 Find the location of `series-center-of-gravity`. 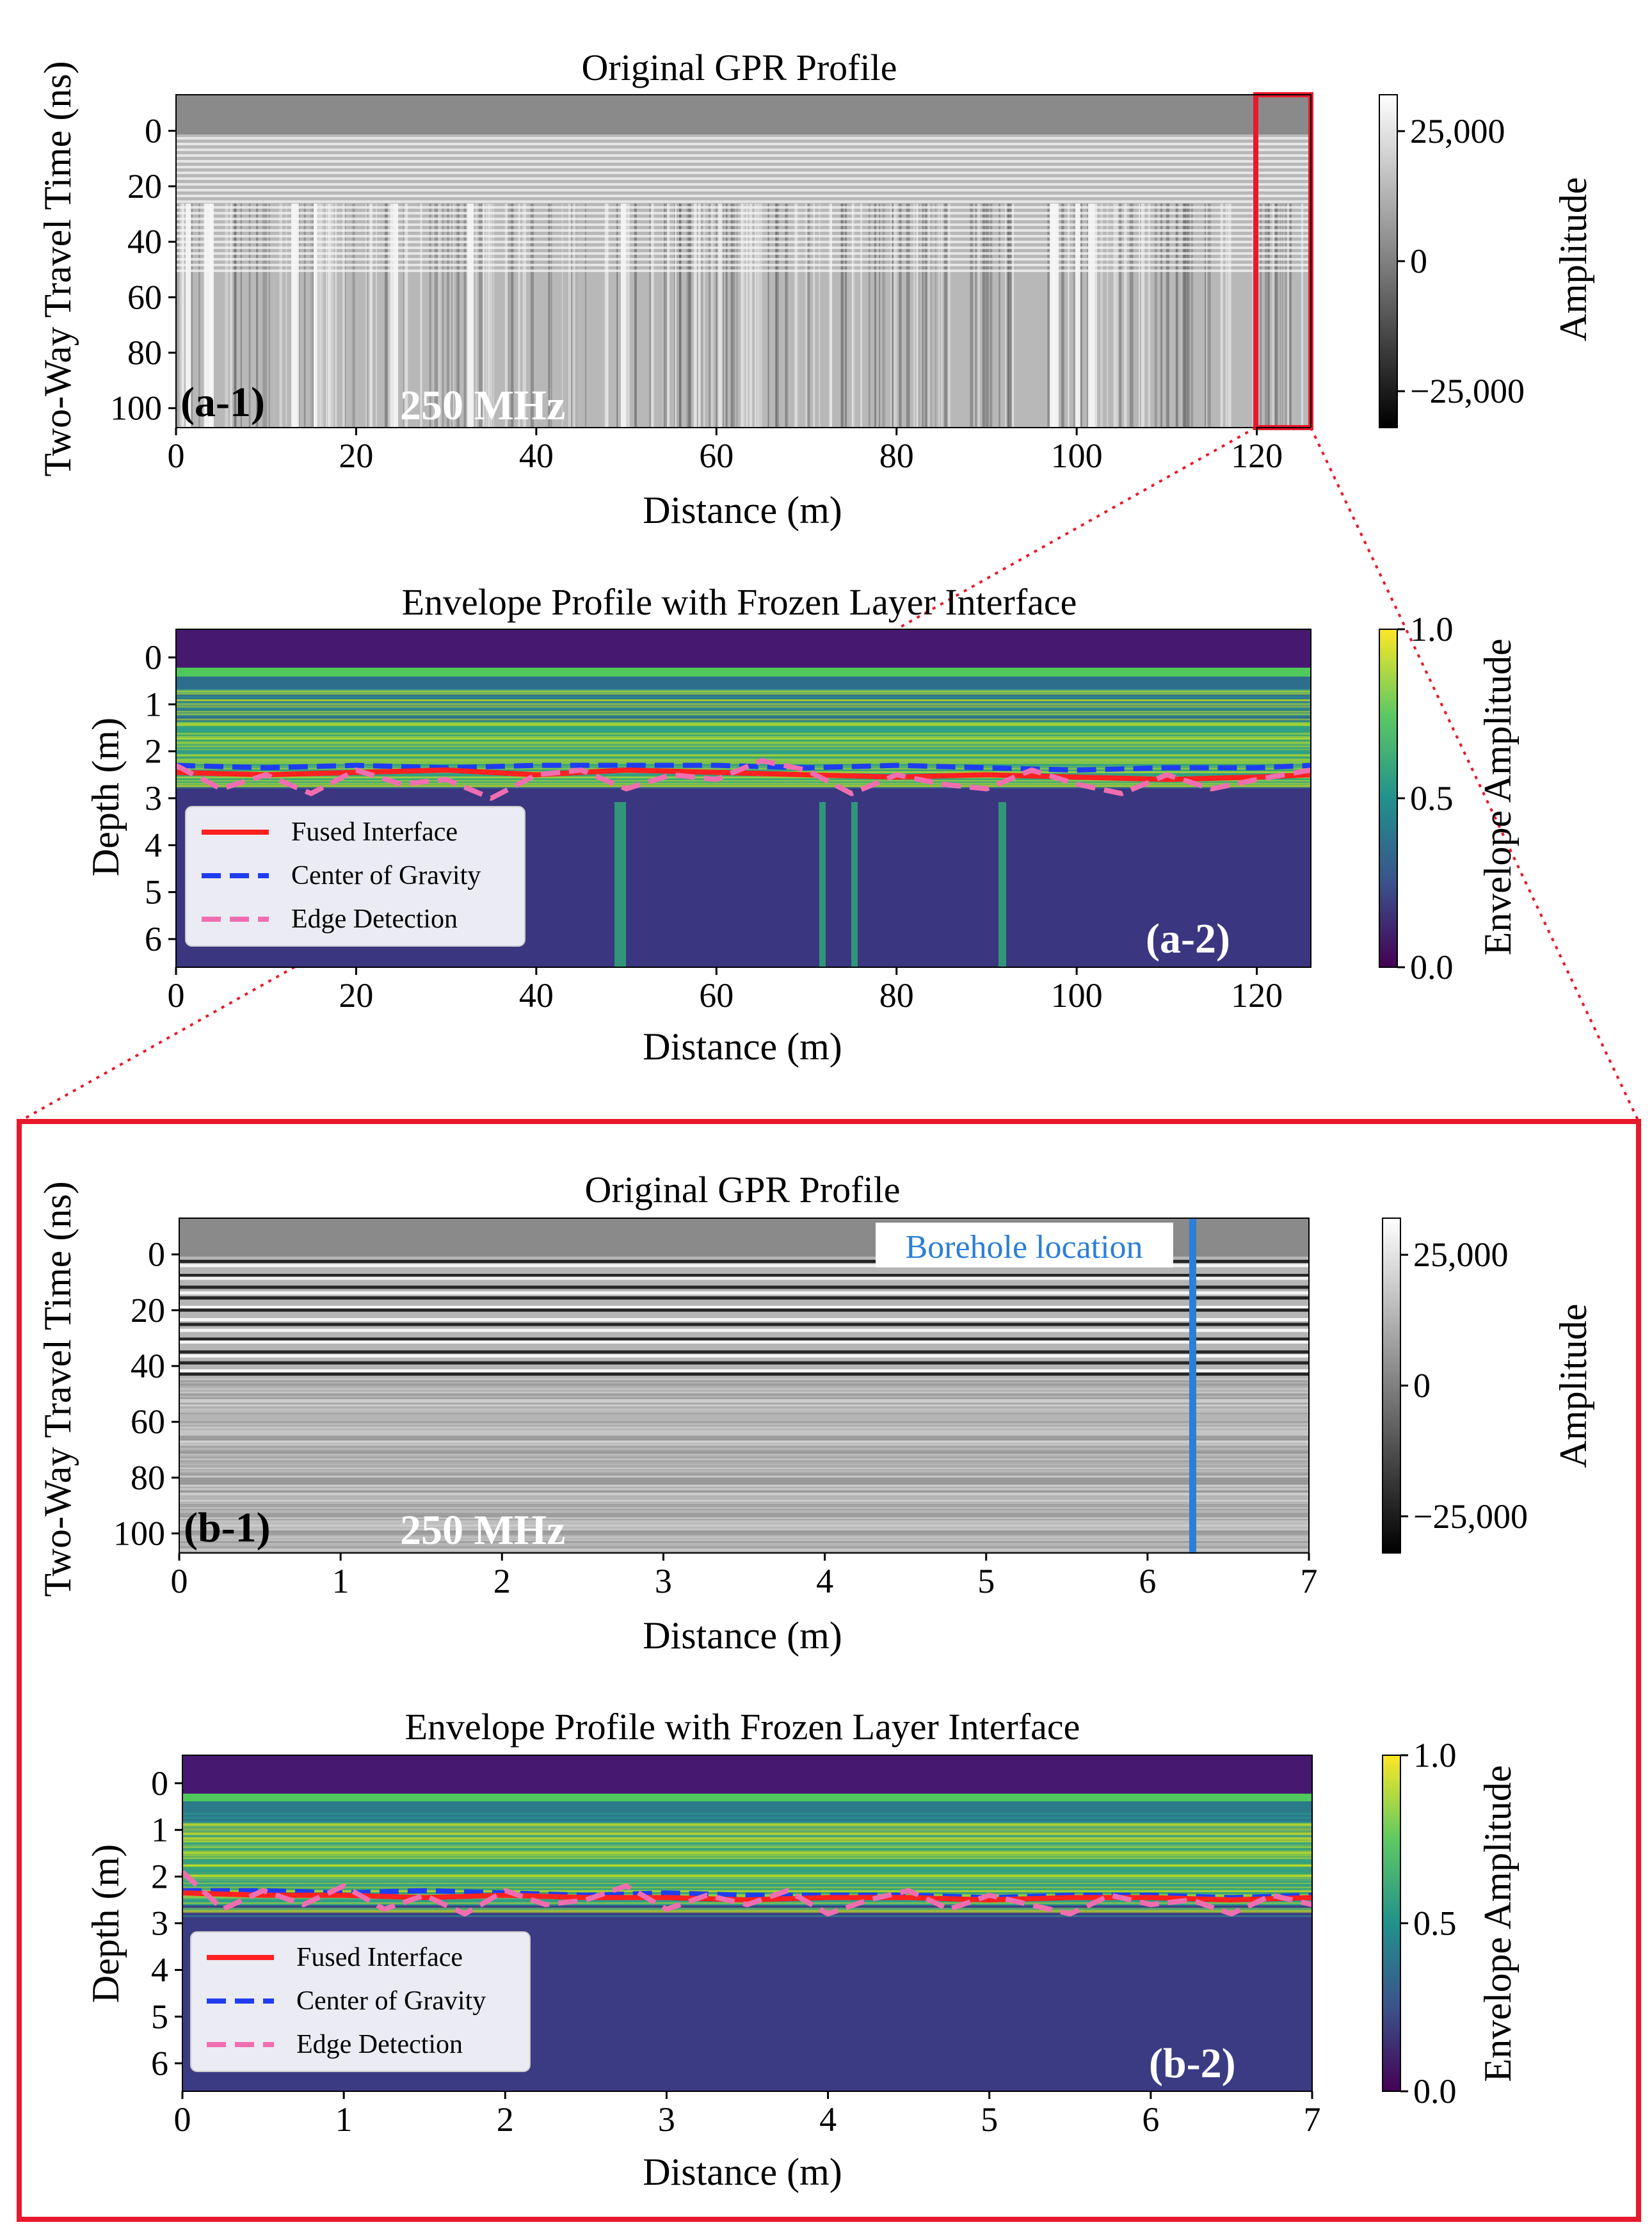

series-center-of-gravity is located at coordinates (743, 767).